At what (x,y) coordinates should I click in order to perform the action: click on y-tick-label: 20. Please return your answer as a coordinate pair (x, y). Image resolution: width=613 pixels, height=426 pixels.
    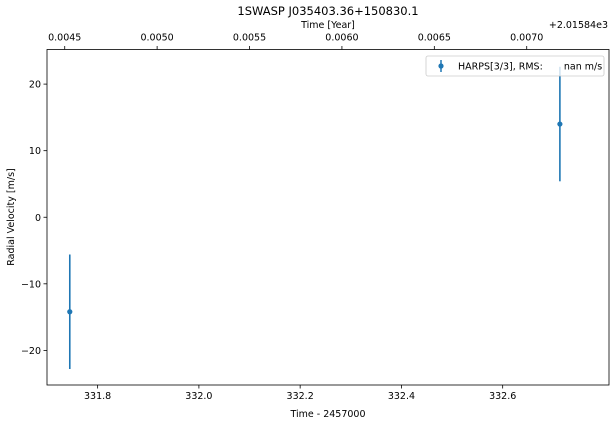
    Looking at the image, I should click on (35, 85).